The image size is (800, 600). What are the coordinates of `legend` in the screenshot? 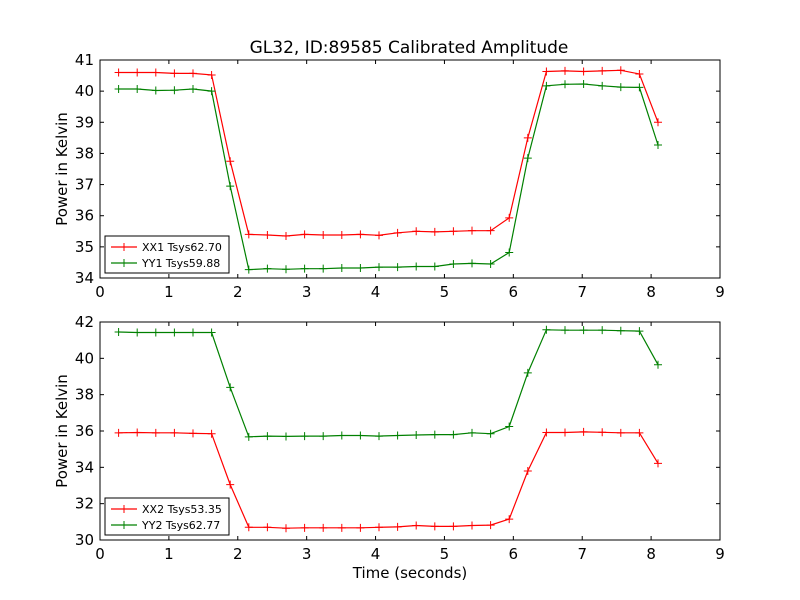 It's located at (167, 516).